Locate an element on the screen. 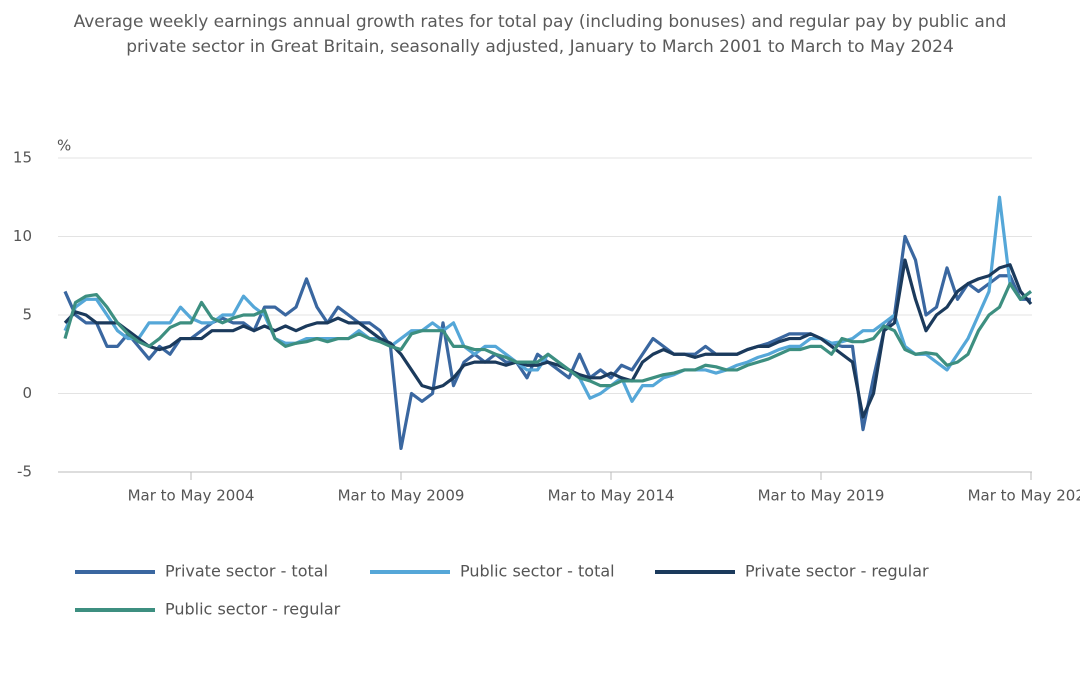 Image resolution: width=1080 pixels, height=675 pixels. y-tick-label: 0 is located at coordinates (27, 393).